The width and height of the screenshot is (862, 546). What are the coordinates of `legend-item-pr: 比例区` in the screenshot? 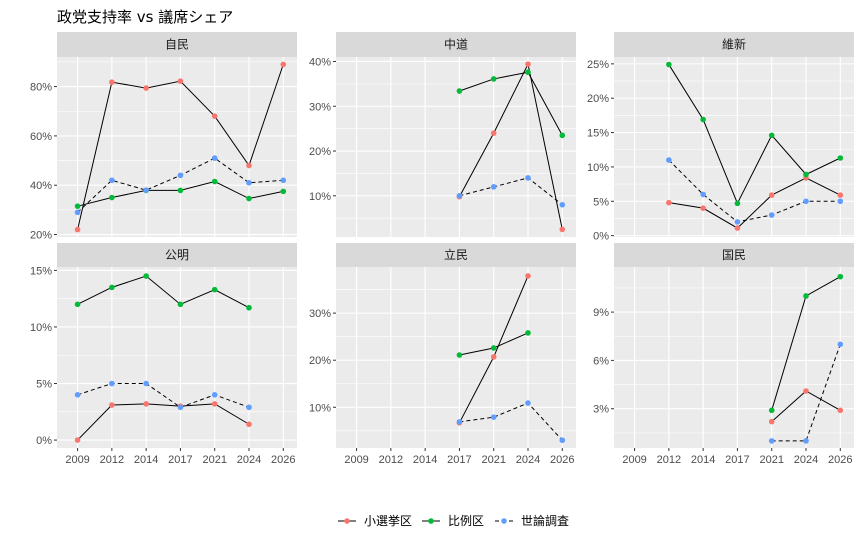 It's located at (453, 521).